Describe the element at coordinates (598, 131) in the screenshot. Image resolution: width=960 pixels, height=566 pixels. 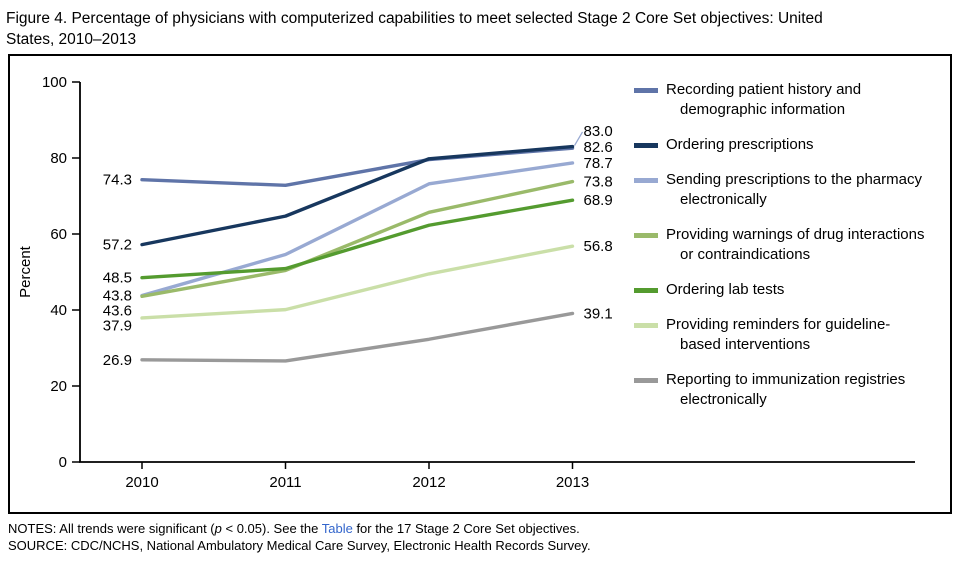
I see `value-label-end: 83.0` at that location.